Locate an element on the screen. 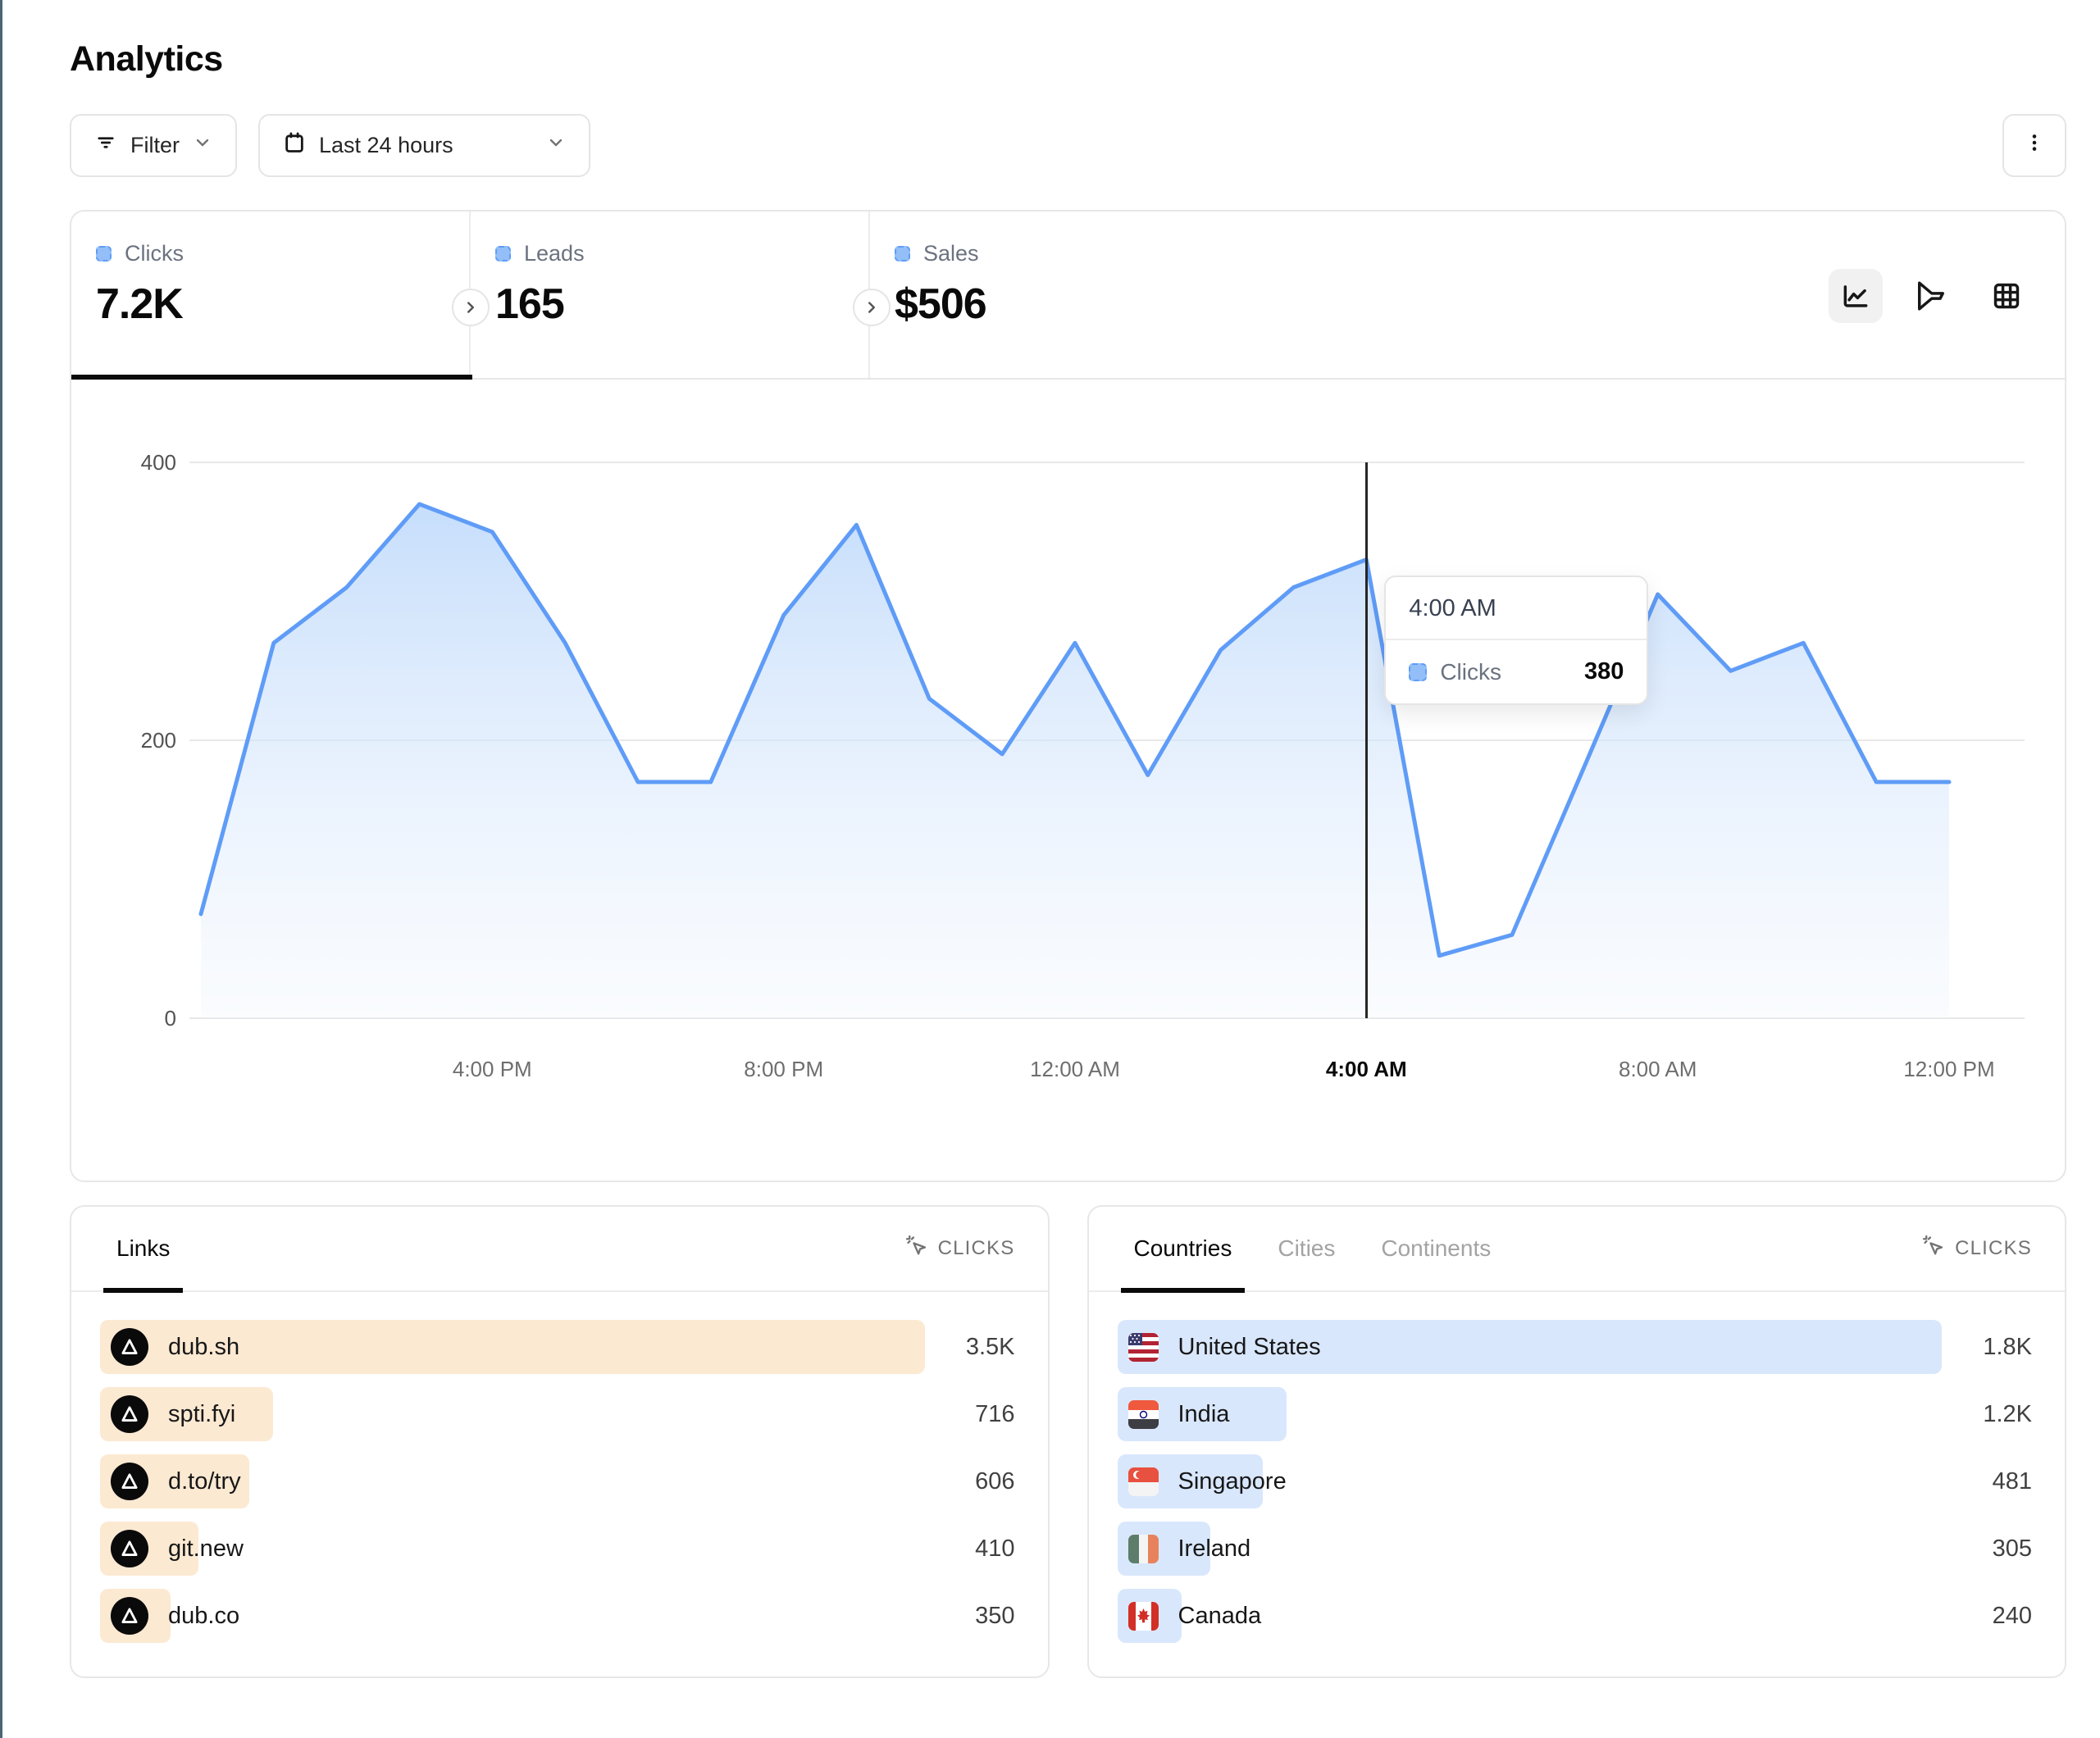  row-label: India is located at coordinates (1204, 1413).